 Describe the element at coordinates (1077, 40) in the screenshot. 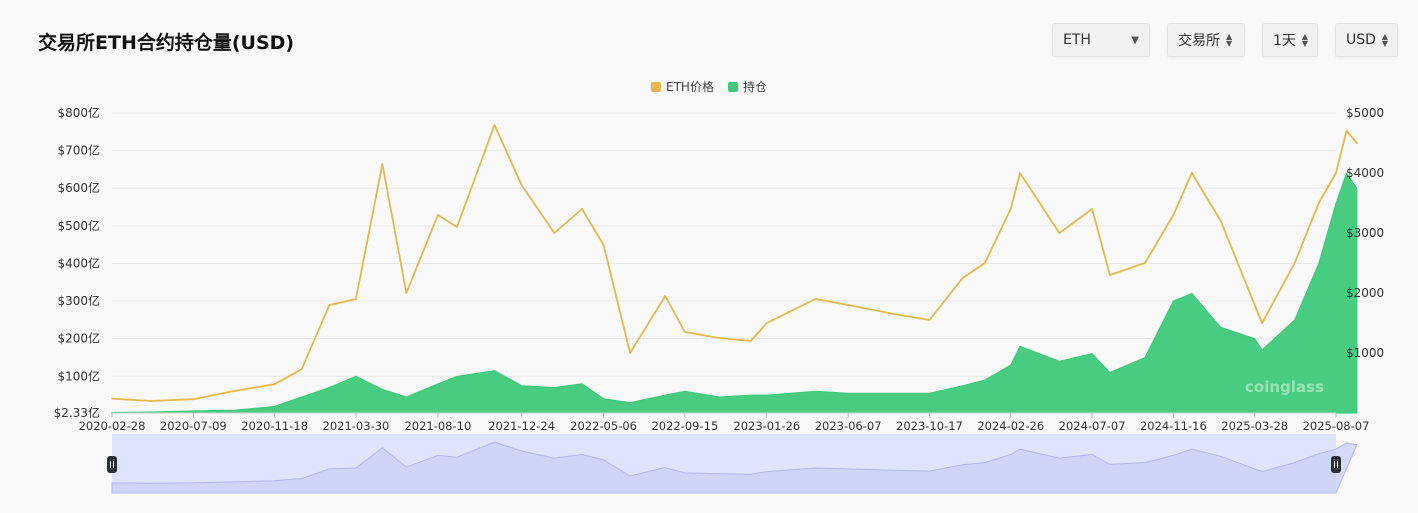

I see `coin-select-value: ETH` at that location.